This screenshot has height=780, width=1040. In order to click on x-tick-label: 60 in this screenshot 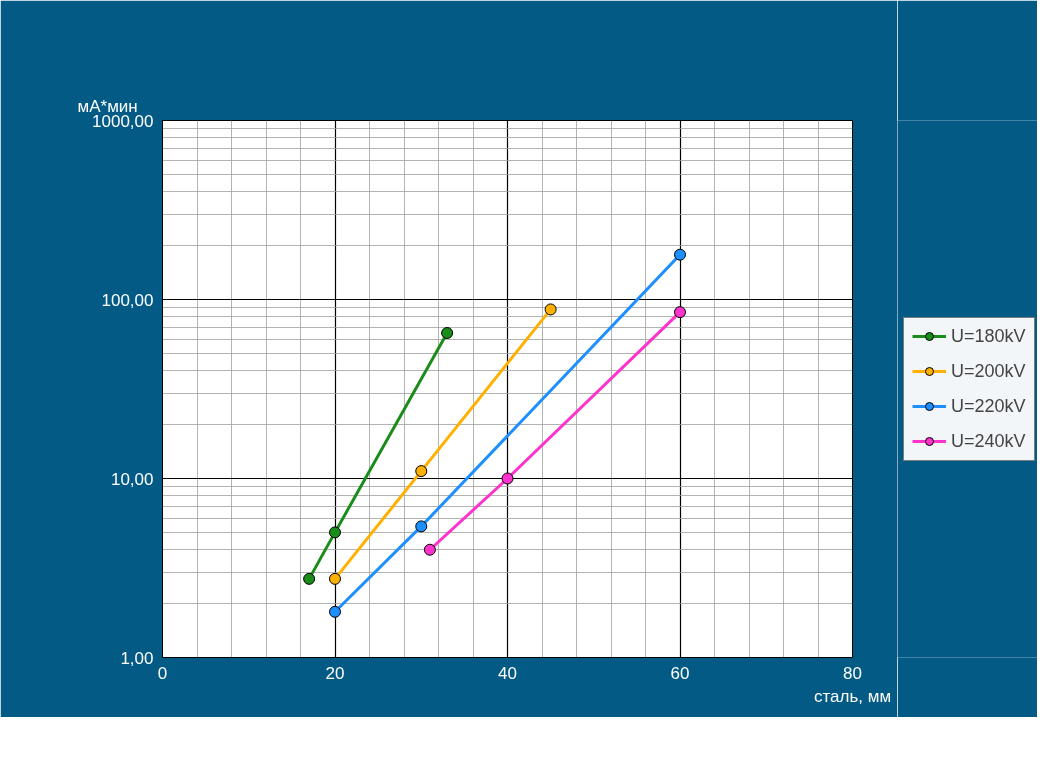, I will do `click(680, 673)`.